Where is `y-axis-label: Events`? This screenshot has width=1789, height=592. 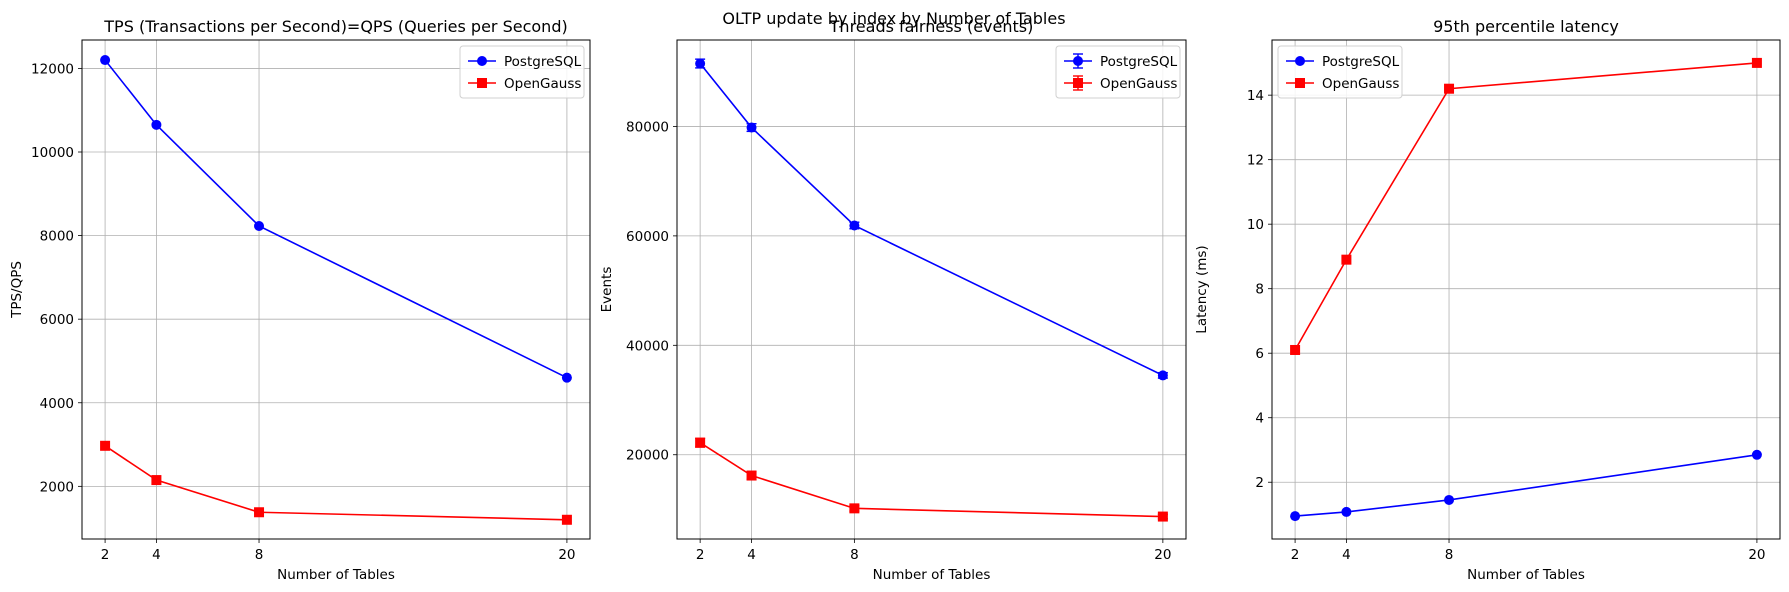
y-axis-label: Events is located at coordinates (607, 290).